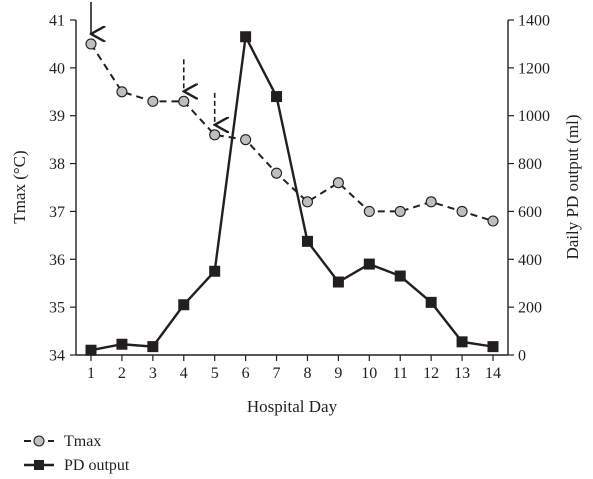  I want to click on x-tick-label: 11, so click(400, 373).